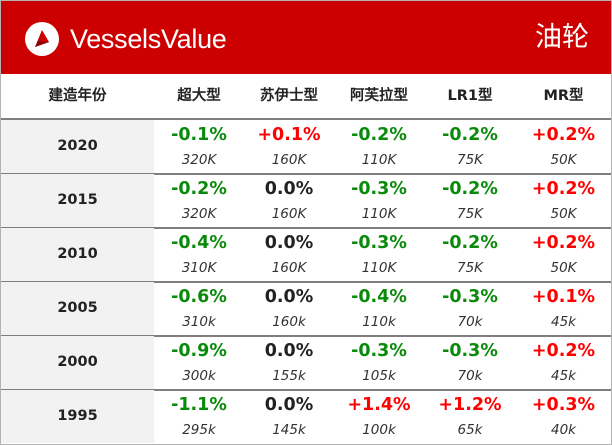 This screenshot has width=612, height=445. I want to click on column-header-vlcc: 超大型, so click(199, 96).